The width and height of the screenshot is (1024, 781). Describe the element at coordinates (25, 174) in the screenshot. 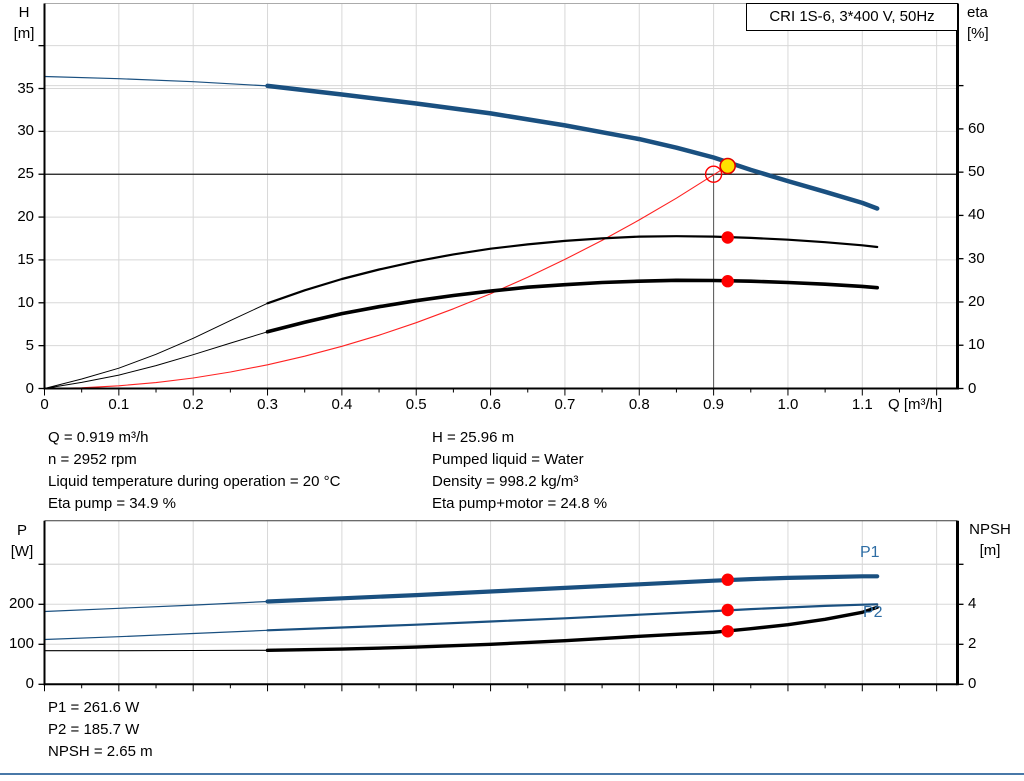

I see `y-left-tick-label: 25` at that location.